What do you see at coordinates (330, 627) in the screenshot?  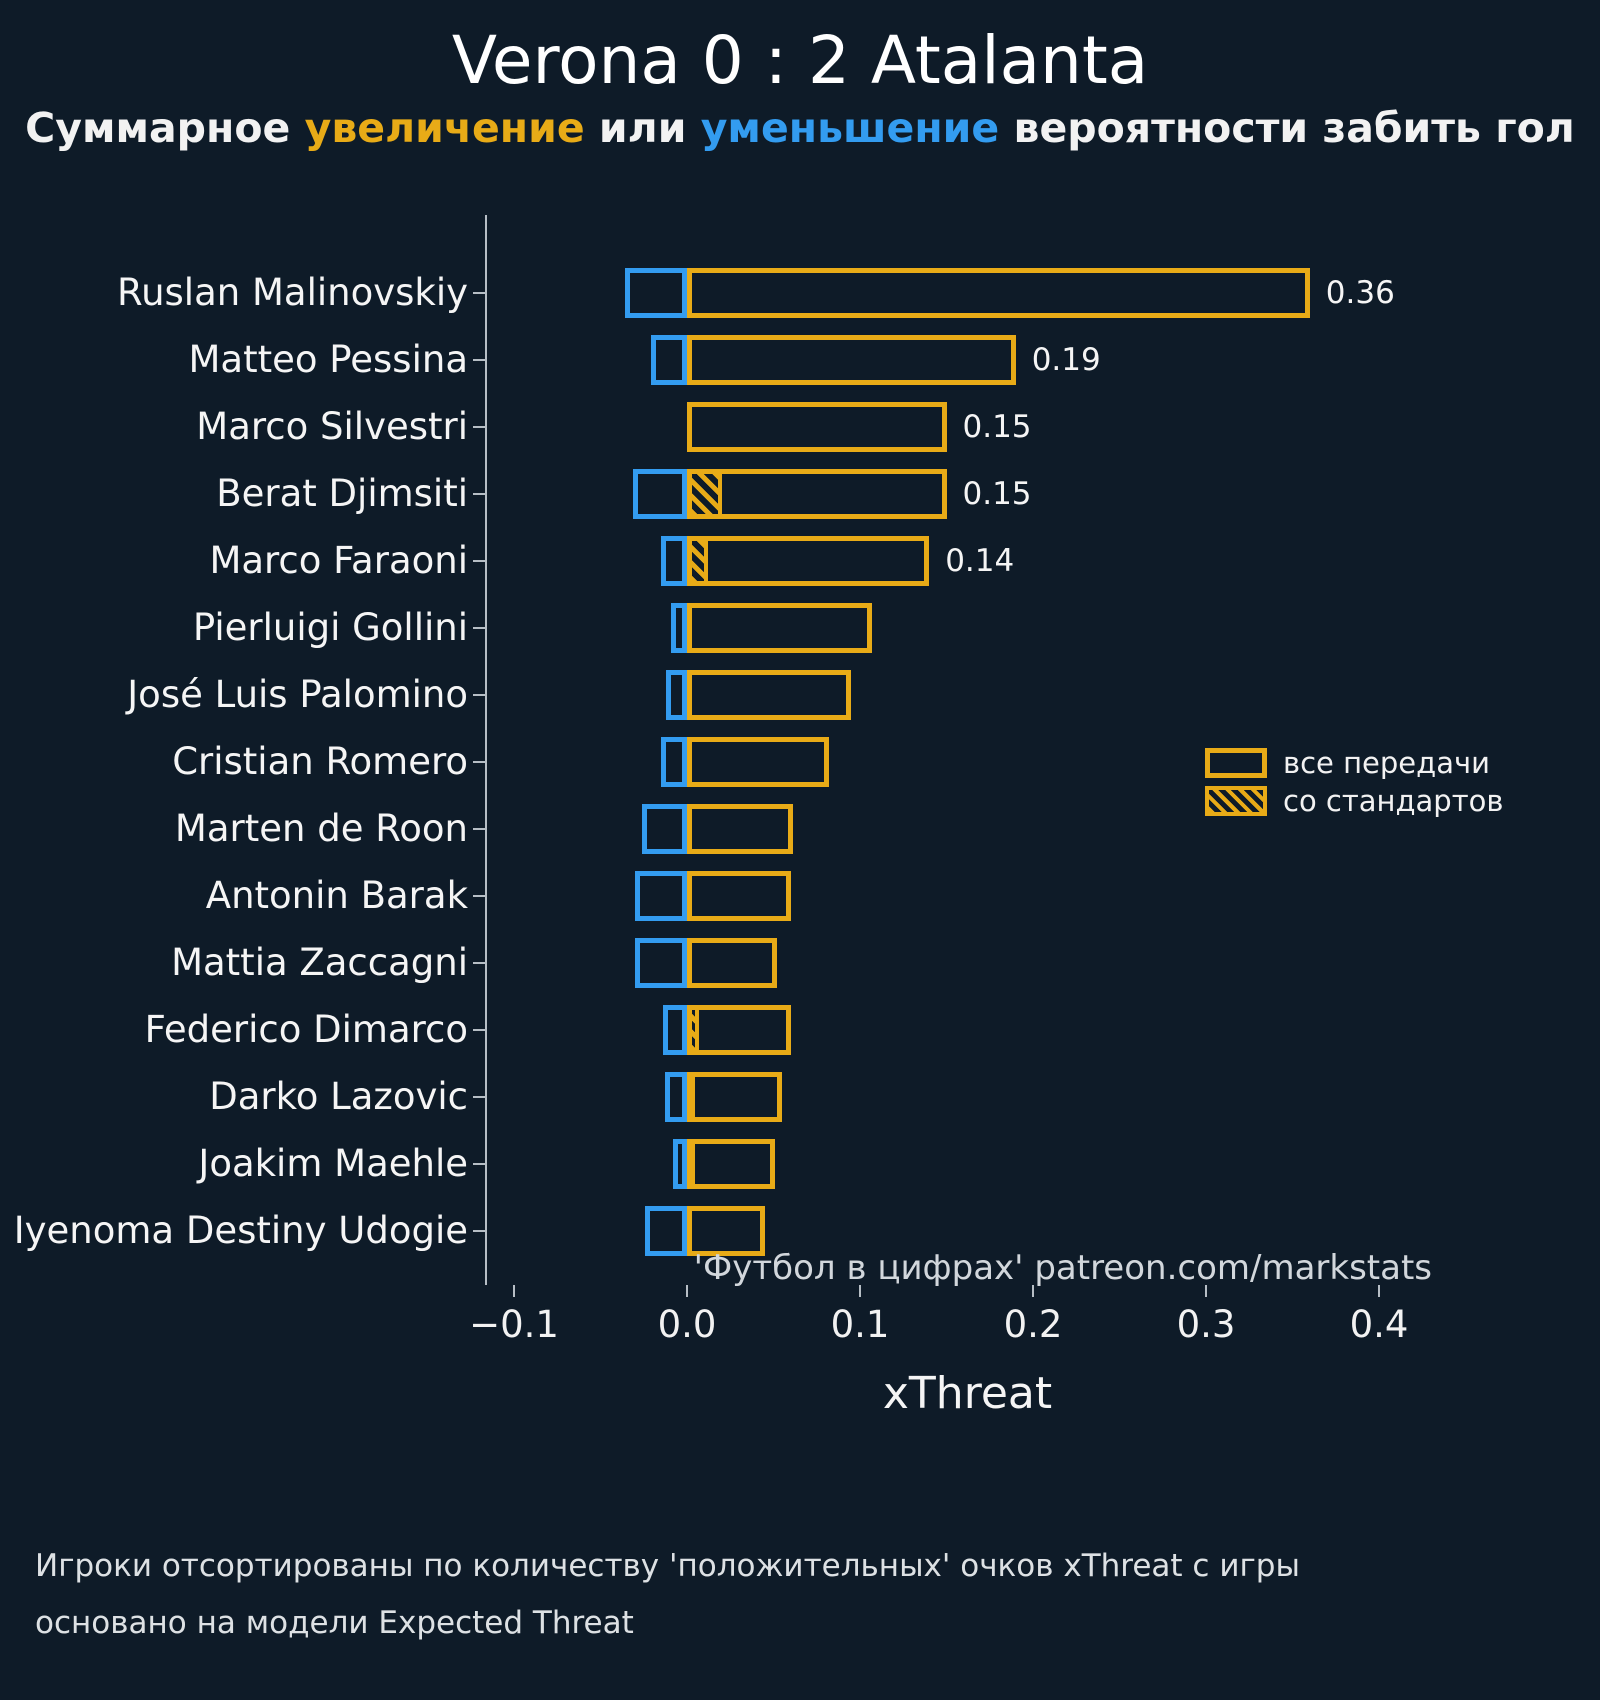 I see `player-name: Pierluigi Gollini` at bounding box center [330, 627].